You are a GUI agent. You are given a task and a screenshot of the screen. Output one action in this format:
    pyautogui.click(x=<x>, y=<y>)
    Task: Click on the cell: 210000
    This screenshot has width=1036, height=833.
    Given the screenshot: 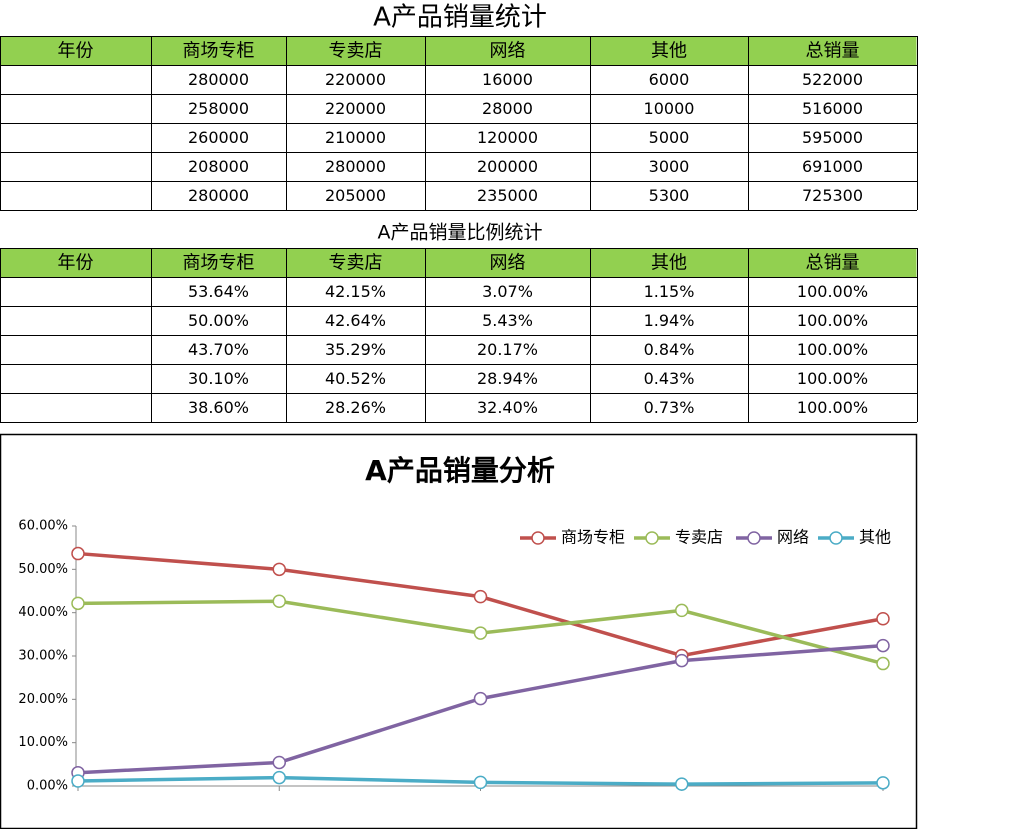 What is the action you would take?
    pyautogui.click(x=355, y=137)
    